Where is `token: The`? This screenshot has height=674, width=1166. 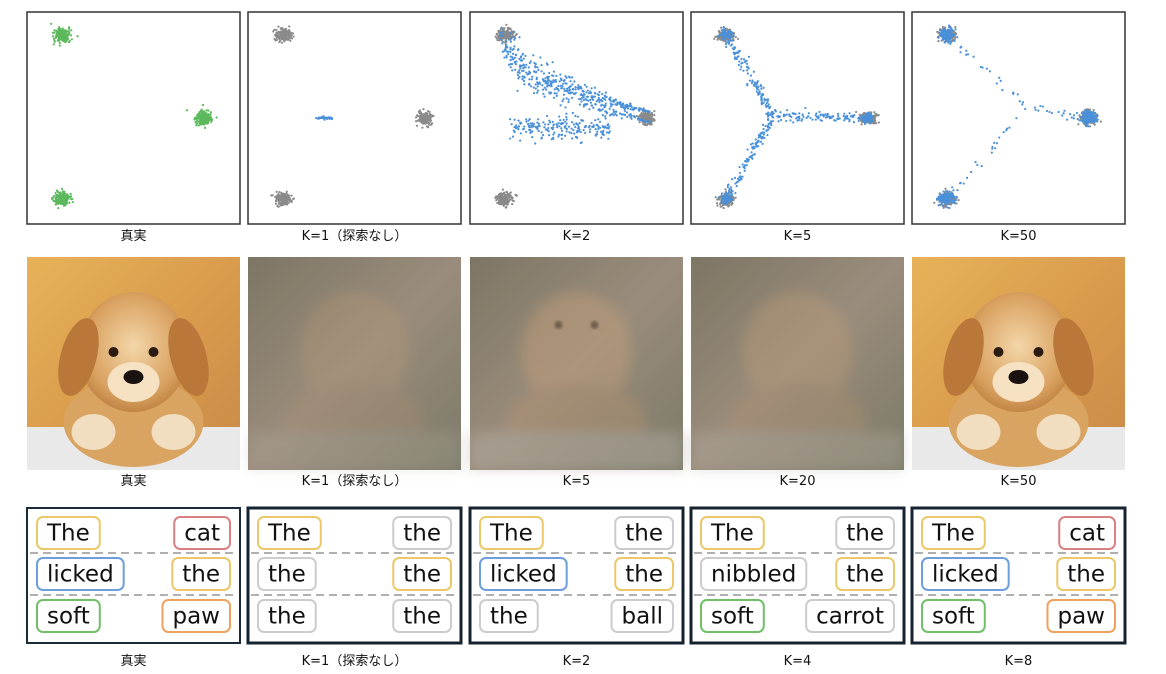
token: The is located at coordinates (732, 534).